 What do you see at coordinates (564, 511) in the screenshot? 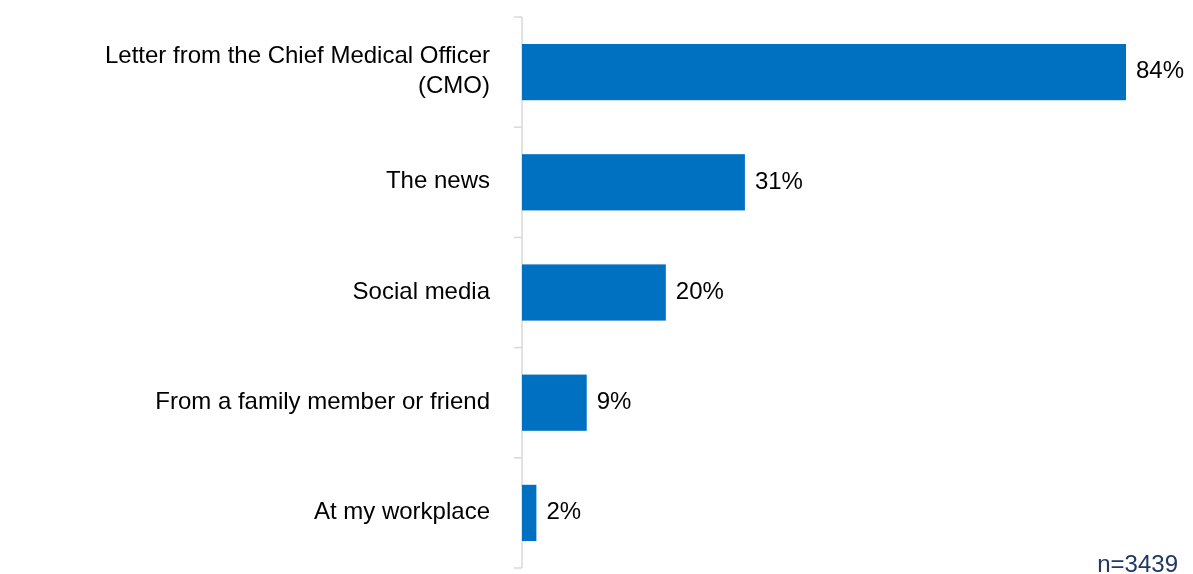
I see `data-label: 2%` at bounding box center [564, 511].